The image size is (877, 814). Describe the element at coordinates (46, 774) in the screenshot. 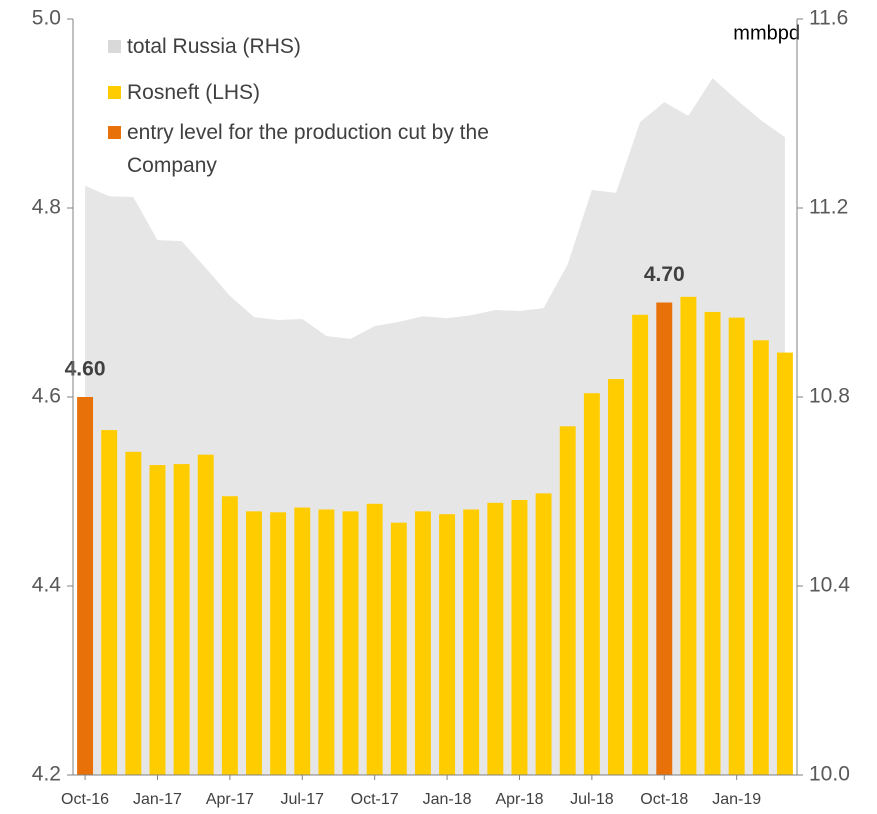

I see `y-tick-label: 4.2` at that location.